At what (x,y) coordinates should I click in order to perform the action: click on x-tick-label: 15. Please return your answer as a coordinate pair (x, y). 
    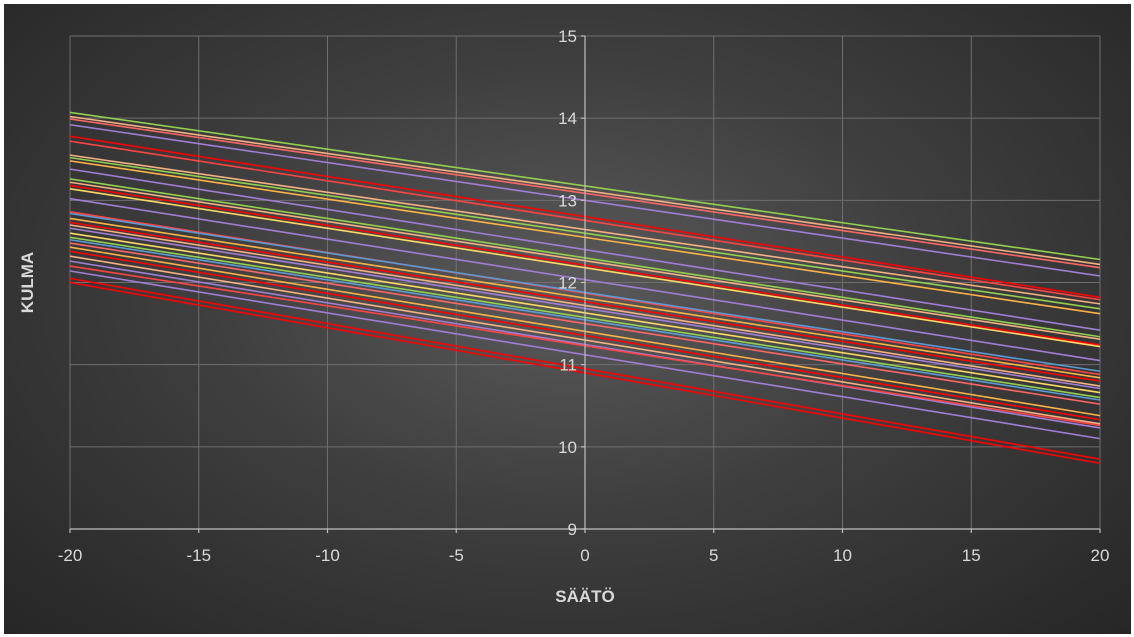
    Looking at the image, I should click on (971, 555).